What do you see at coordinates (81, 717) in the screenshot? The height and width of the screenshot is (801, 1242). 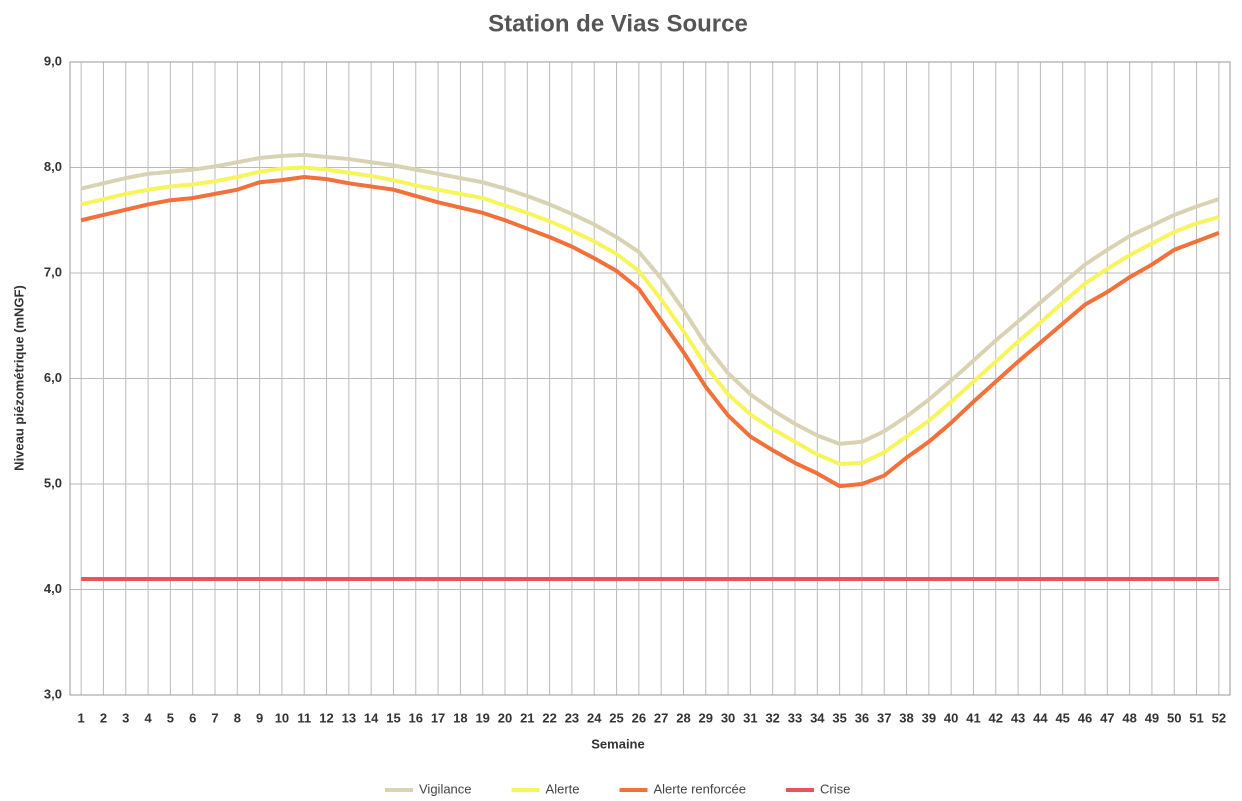 I see `x-tick-label: 1` at bounding box center [81, 717].